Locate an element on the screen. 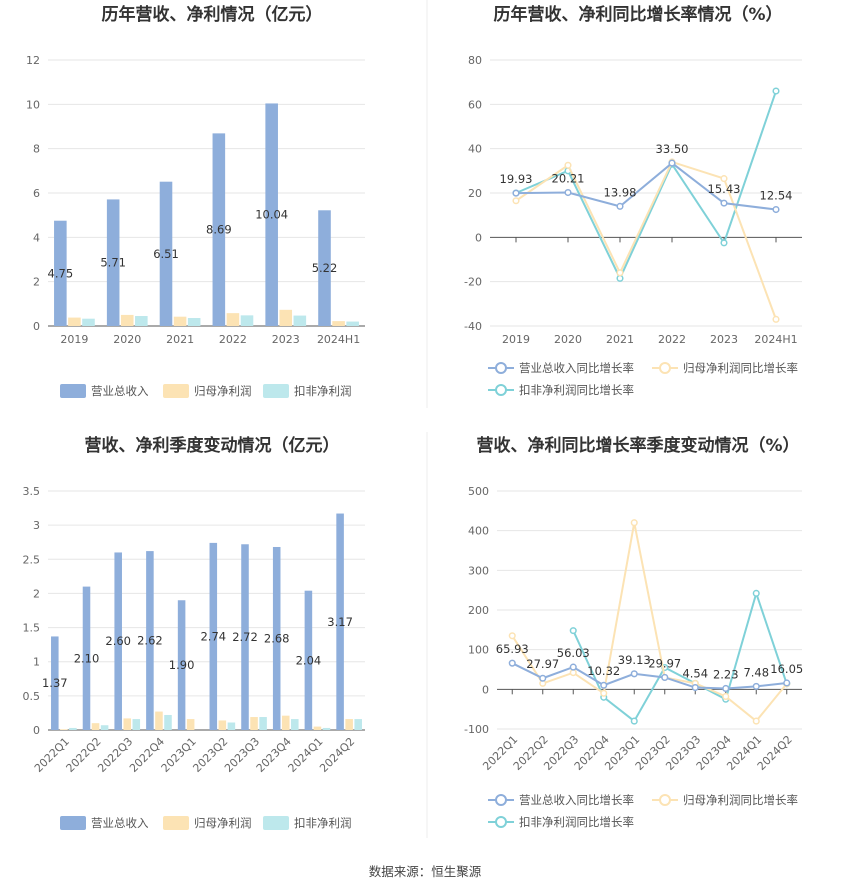 The height and width of the screenshot is (891, 850). y-tick-label: 3 is located at coordinates (36, 525).